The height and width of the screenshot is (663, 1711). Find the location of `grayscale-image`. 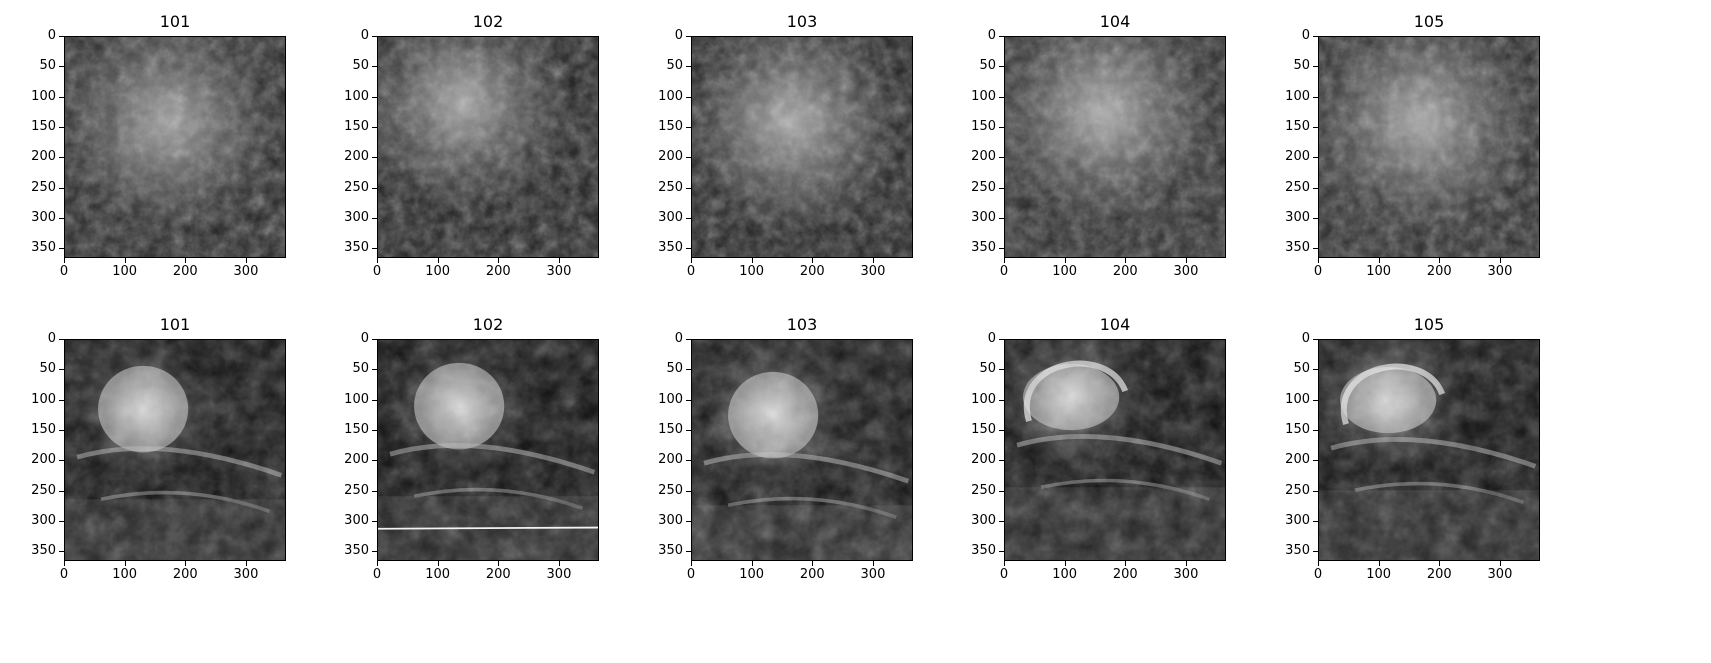

grayscale-image is located at coordinates (1115, 450).